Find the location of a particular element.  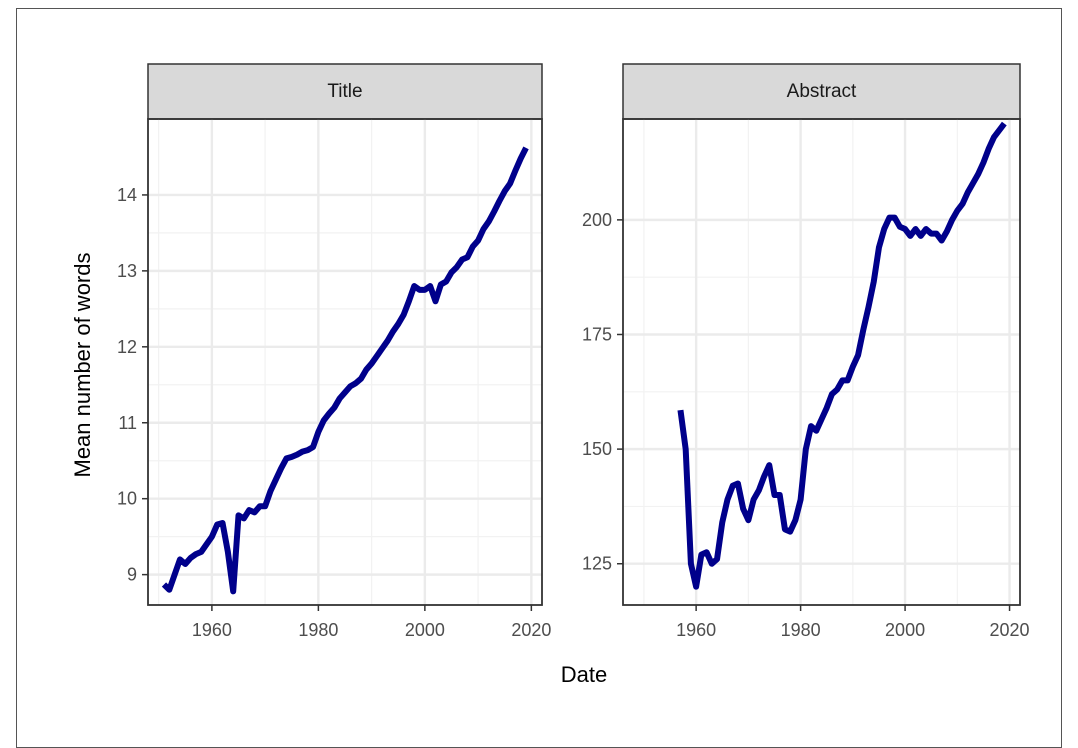

y-tick-label: 10 is located at coordinates (127, 499).